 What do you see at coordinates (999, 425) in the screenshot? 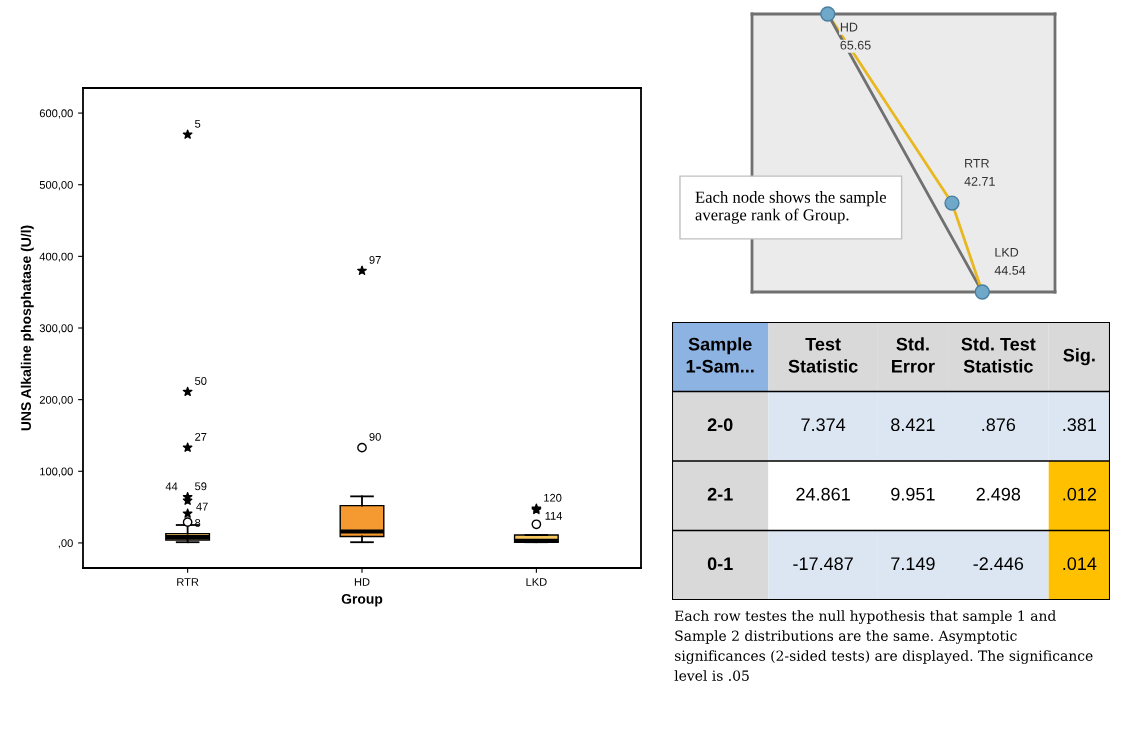
I see `text: .876` at bounding box center [999, 425].